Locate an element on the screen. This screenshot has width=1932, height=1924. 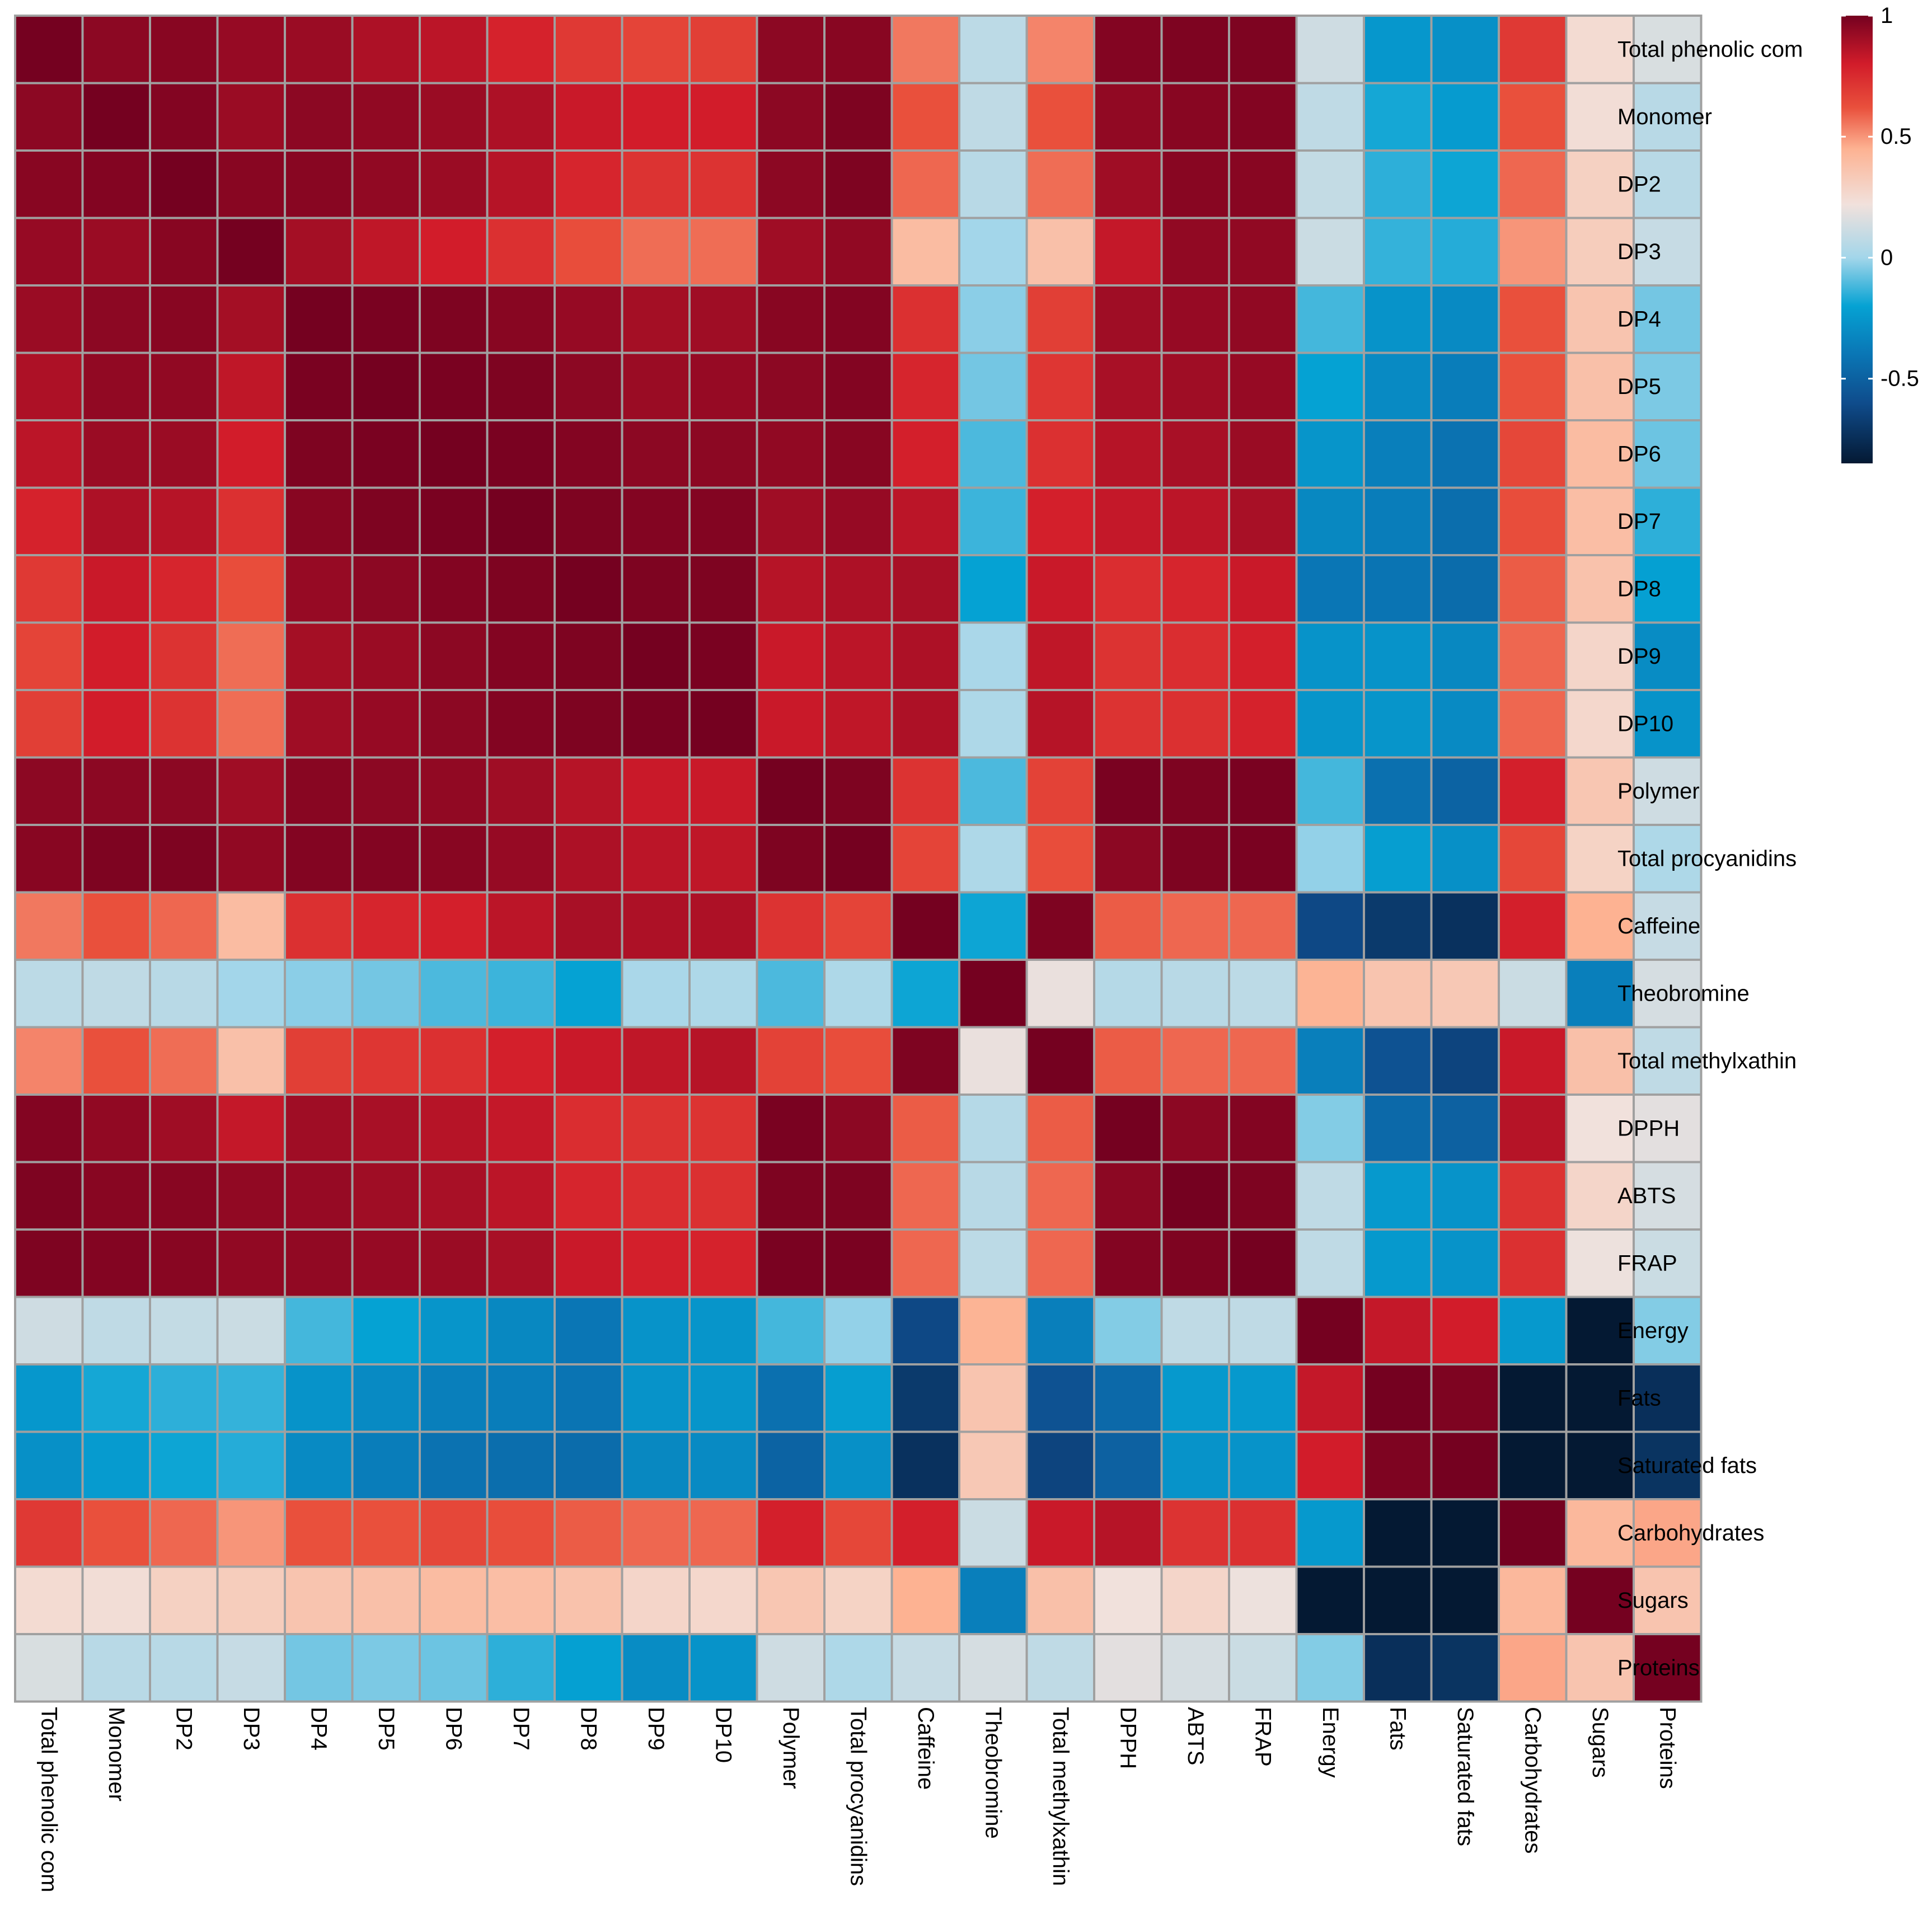
row-label: DPPH is located at coordinates (1648, 1128).